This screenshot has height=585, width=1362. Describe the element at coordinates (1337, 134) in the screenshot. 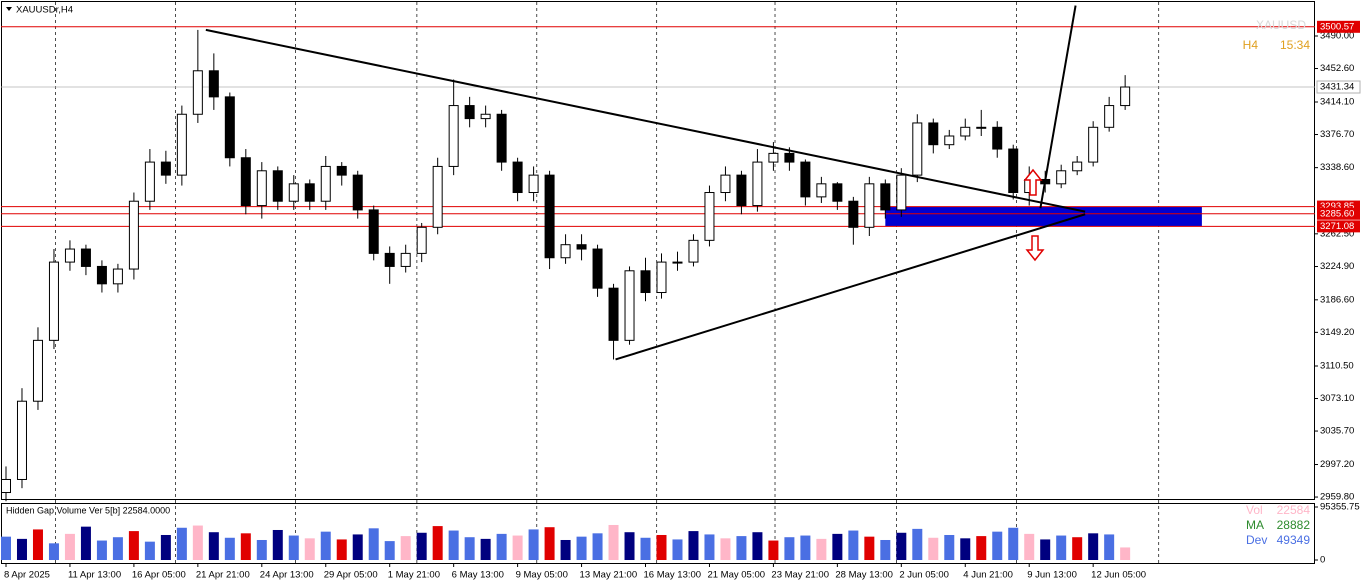

I see `y-tick-label: 3376.70` at that location.